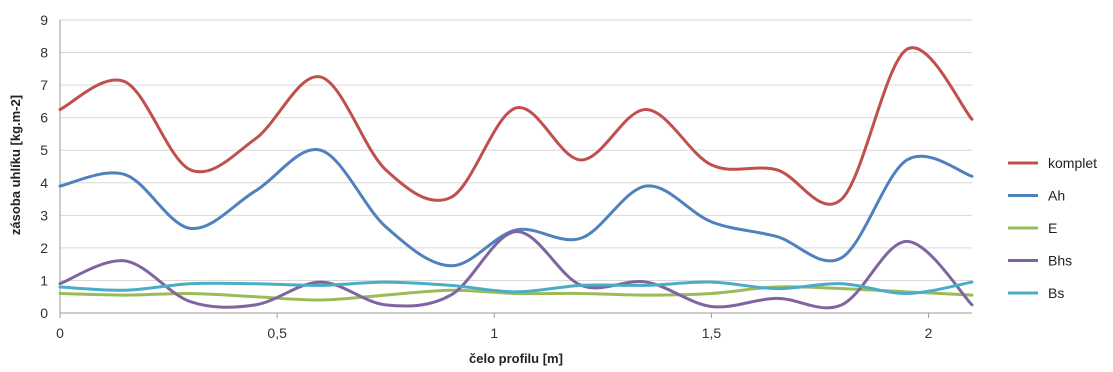 The image size is (1113, 372). What do you see at coordinates (1056, 196) in the screenshot?
I see `legend-label-ah: Ah` at bounding box center [1056, 196].